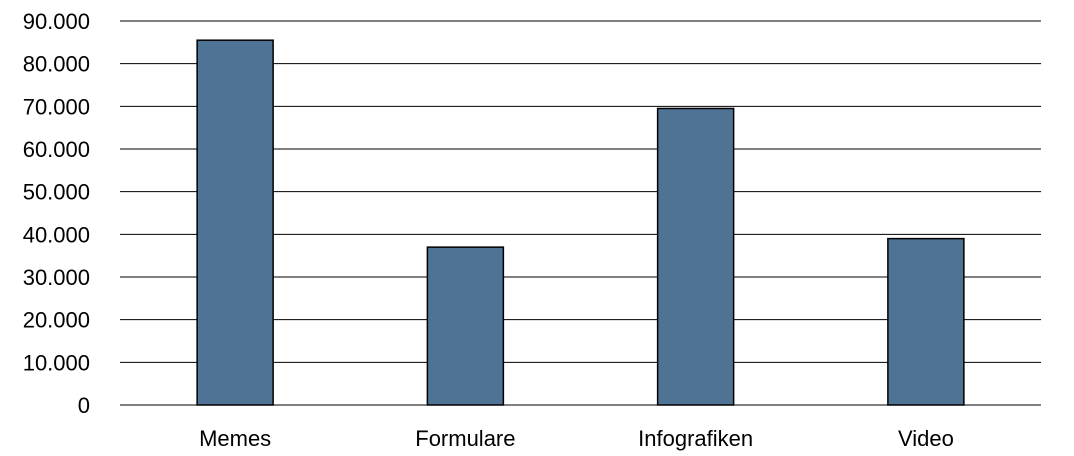 This screenshot has height=456, width=1074. I want to click on x-axis-category-labels: Memes Formulare Infografiken Video, so click(576, 438).